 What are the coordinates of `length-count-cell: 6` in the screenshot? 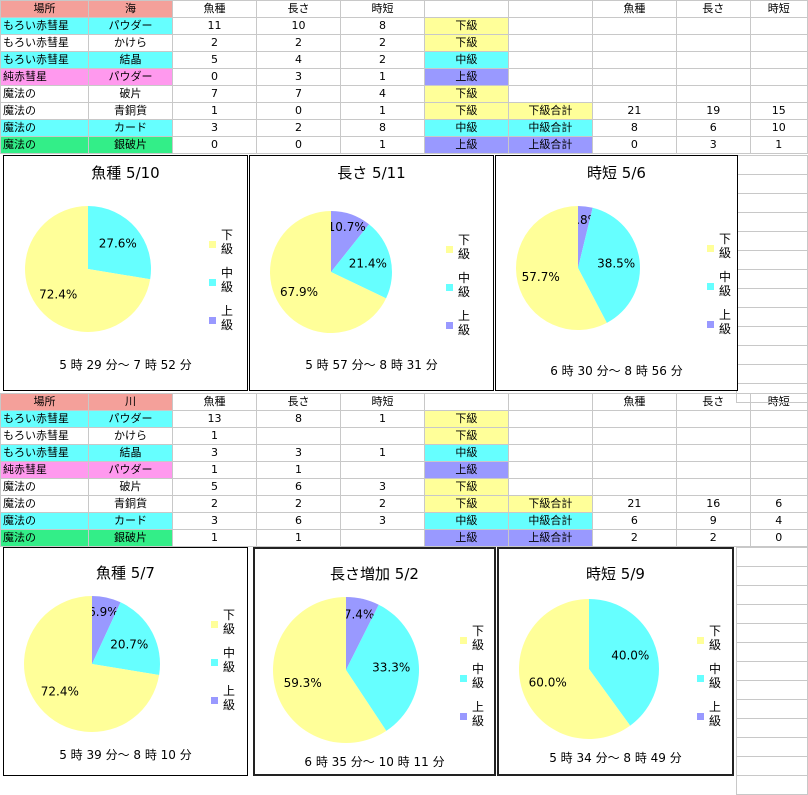 It's located at (298, 487).